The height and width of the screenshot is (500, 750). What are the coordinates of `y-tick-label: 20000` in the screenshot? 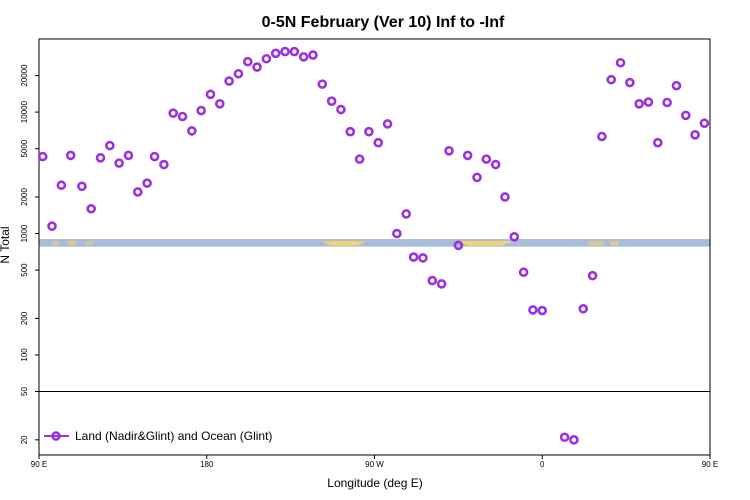 It's located at (24, 75).